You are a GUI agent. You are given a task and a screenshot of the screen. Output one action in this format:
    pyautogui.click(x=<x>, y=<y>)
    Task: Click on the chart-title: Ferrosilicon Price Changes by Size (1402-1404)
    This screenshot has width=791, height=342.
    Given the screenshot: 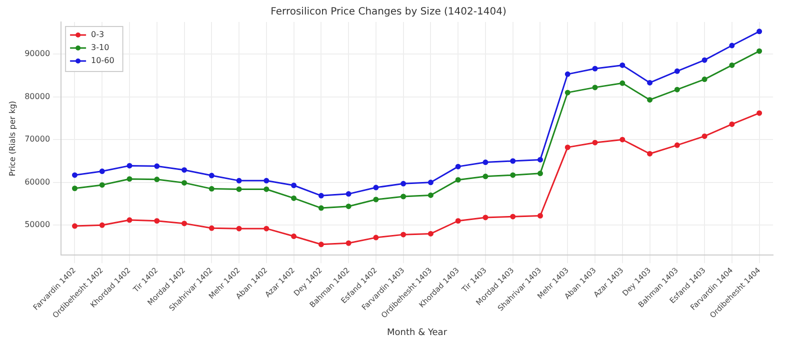 What is the action you would take?
    pyautogui.click(x=388, y=12)
    